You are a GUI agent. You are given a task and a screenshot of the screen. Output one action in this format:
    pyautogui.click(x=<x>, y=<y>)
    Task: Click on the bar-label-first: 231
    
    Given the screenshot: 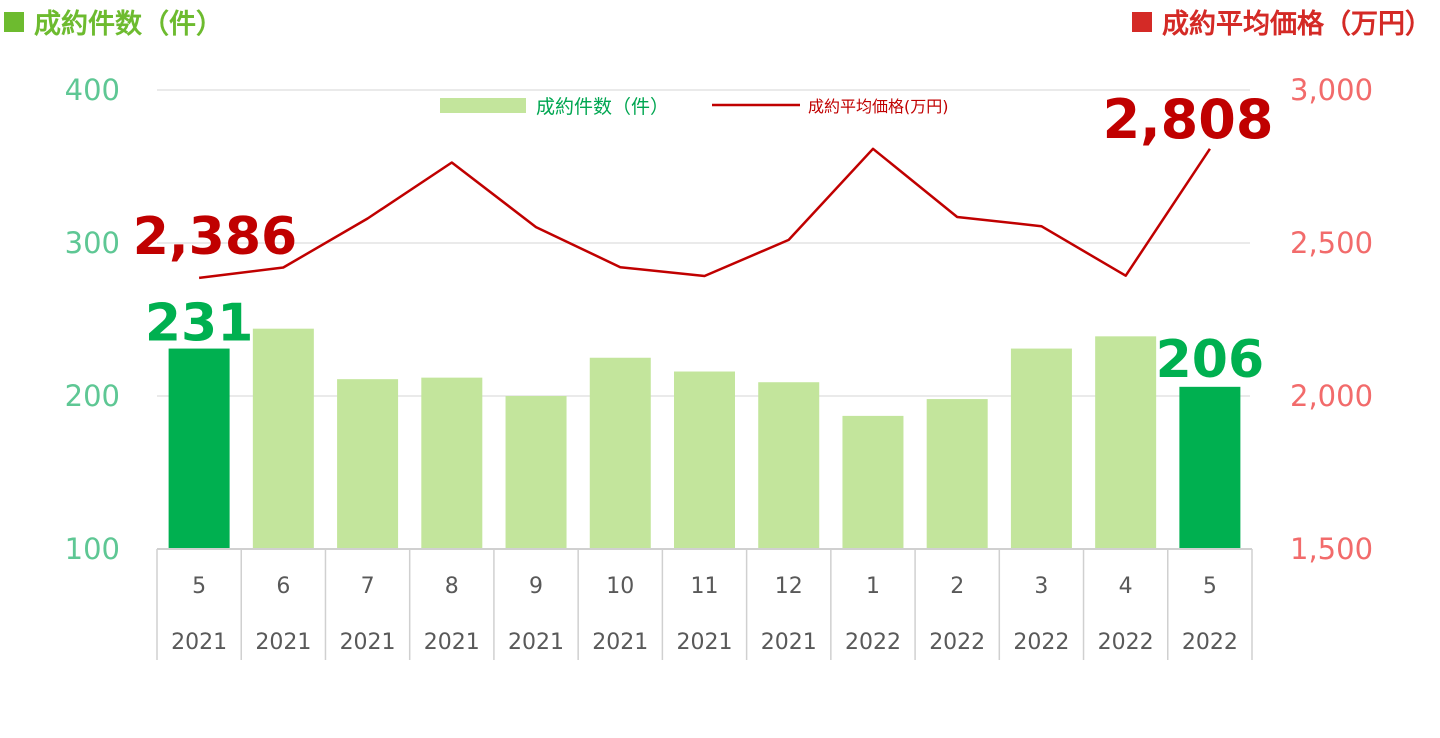 What is the action you would take?
    pyautogui.click(x=199, y=324)
    